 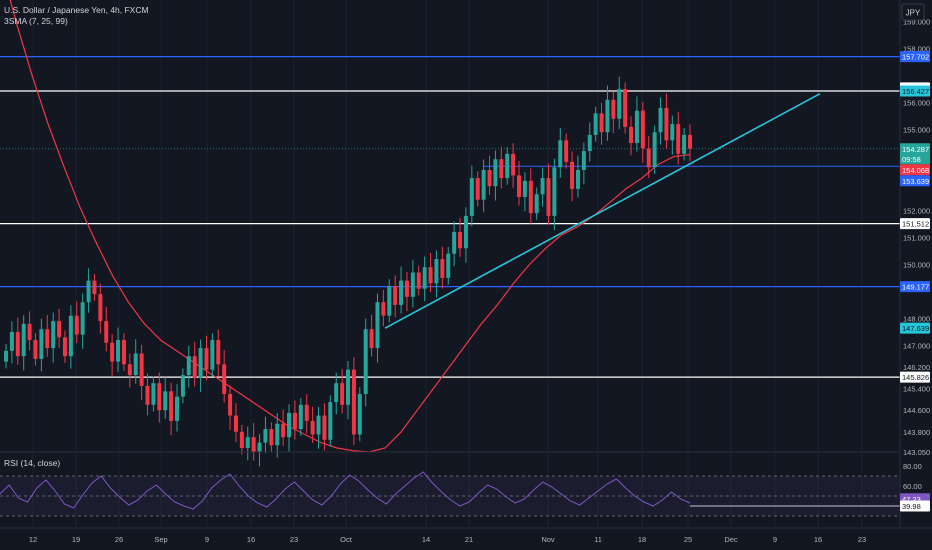 I want to click on time-tick: 11, so click(x=598, y=539).